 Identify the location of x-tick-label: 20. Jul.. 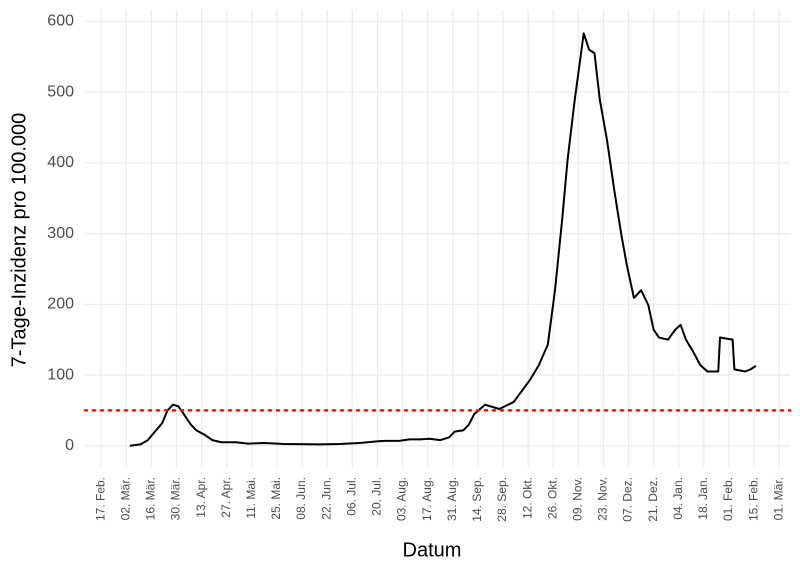
(377, 496).